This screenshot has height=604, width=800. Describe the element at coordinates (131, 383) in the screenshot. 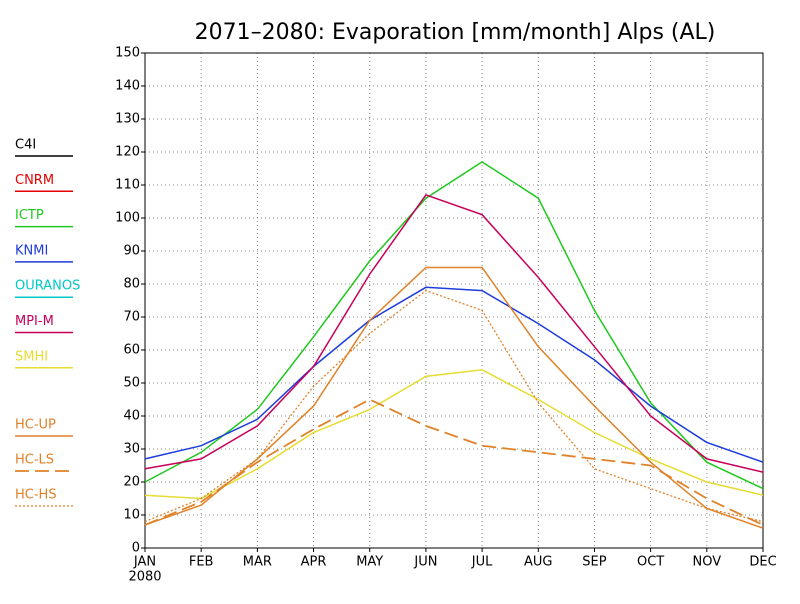

I see `y-tick-label: 50` at that location.